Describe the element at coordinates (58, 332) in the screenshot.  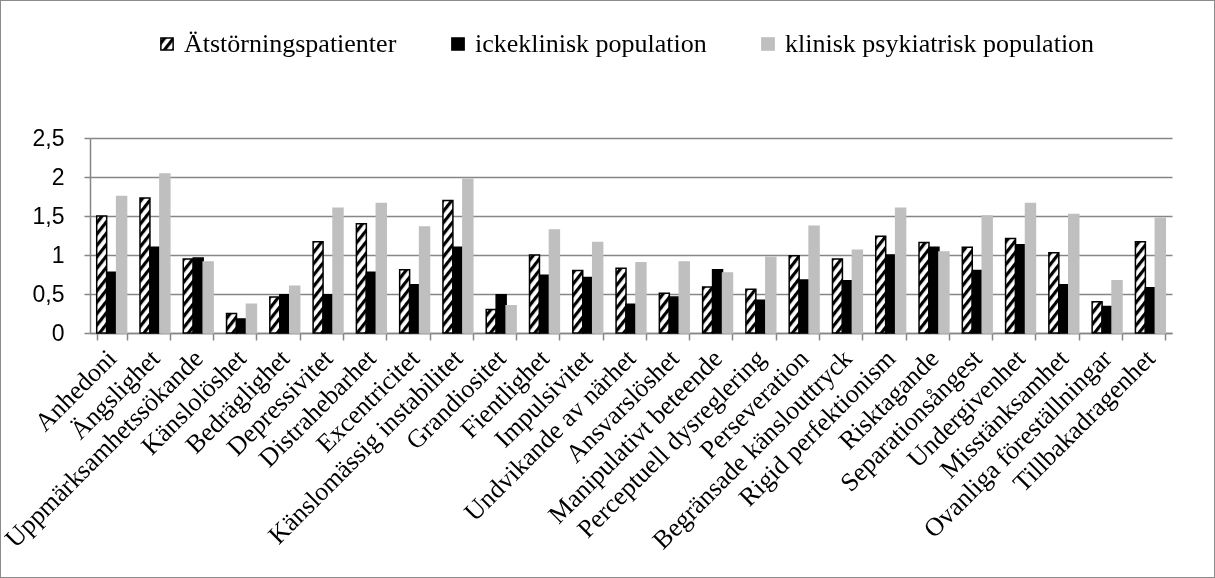
I see `y-tick-label: 0` at that location.